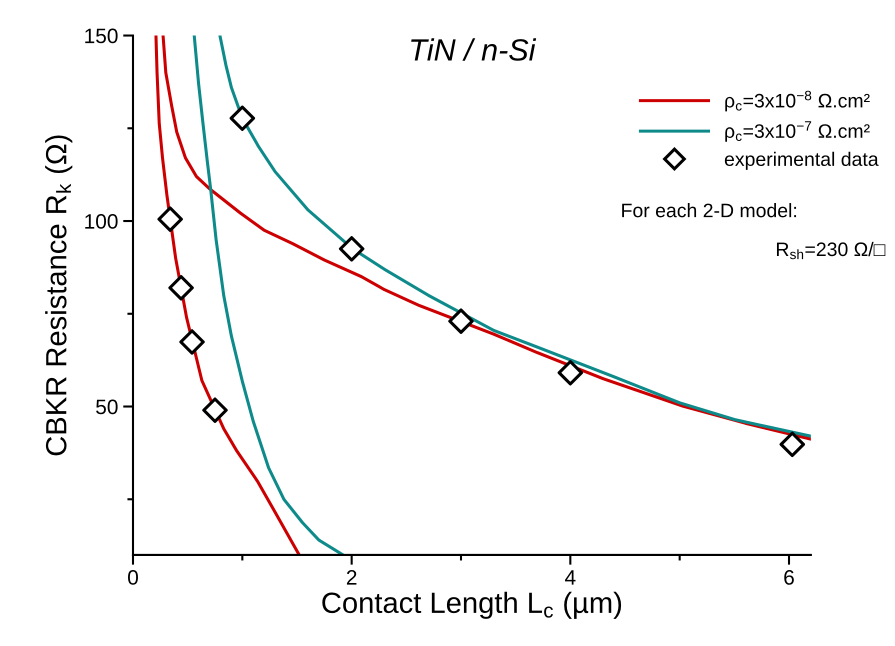 The width and height of the screenshot is (895, 646). Describe the element at coordinates (351, 577) in the screenshot. I see `x-tick-label: 2` at that location.